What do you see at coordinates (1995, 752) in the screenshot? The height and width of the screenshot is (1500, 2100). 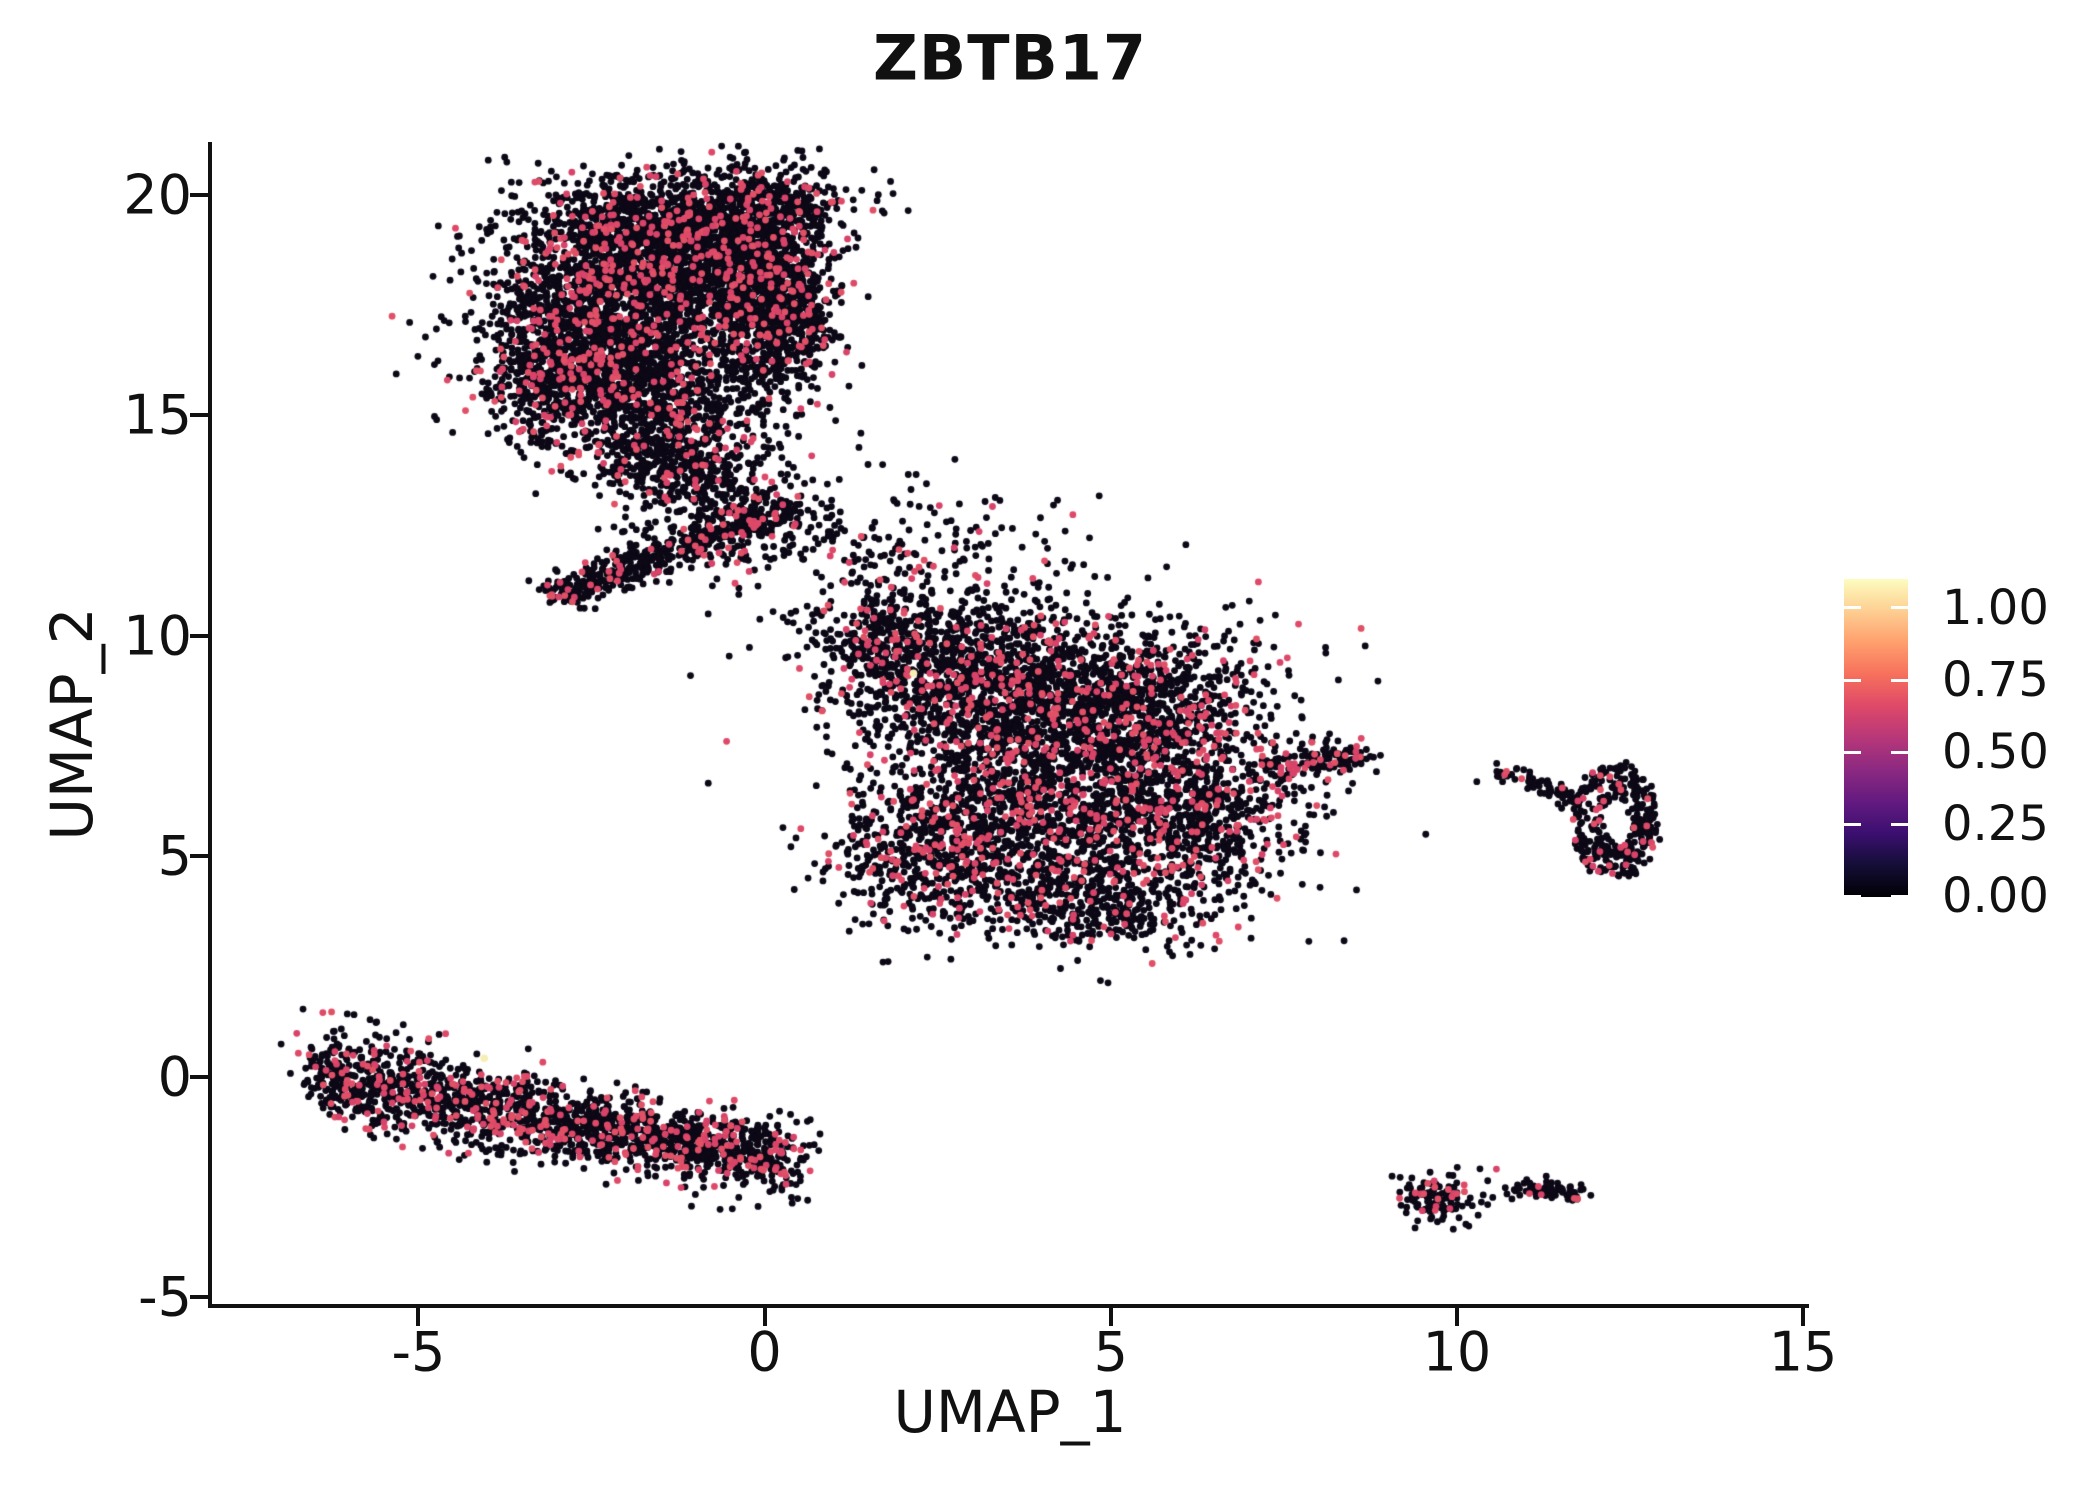 I see `colorbar-label: 0.50` at bounding box center [1995, 752].